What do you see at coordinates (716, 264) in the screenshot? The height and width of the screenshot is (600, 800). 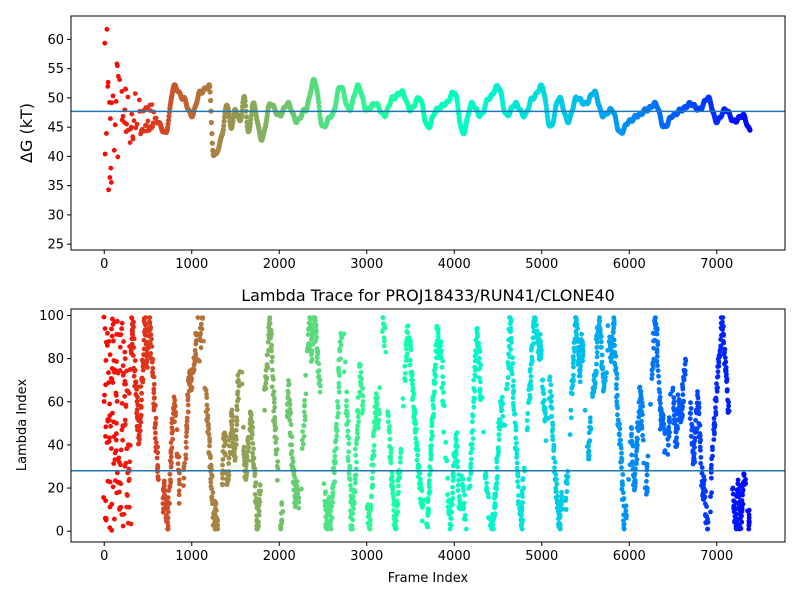 I see `dg-x-tick-label: 7000` at bounding box center [716, 264].